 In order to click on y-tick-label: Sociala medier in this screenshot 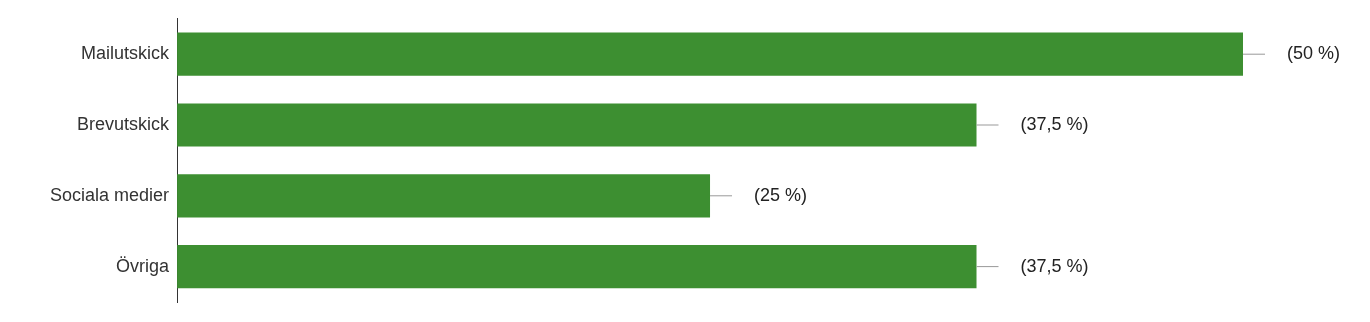, I will do `click(109, 194)`.